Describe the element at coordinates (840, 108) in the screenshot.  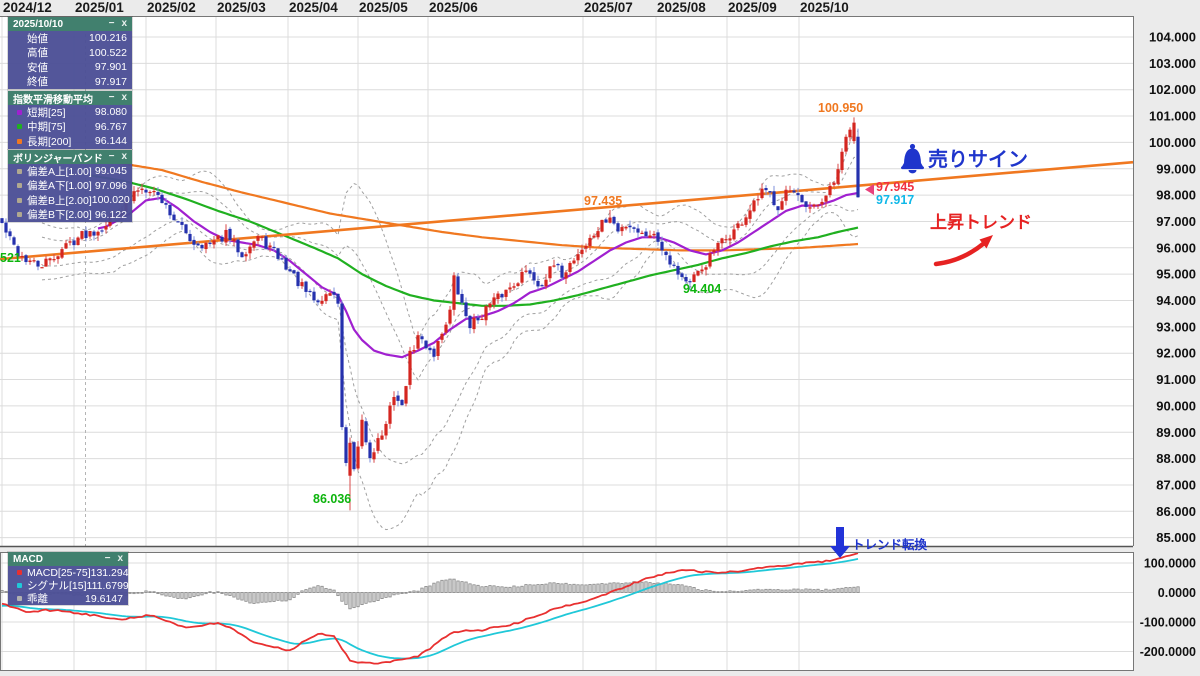
I see `price-point-label: 100.950` at that location.